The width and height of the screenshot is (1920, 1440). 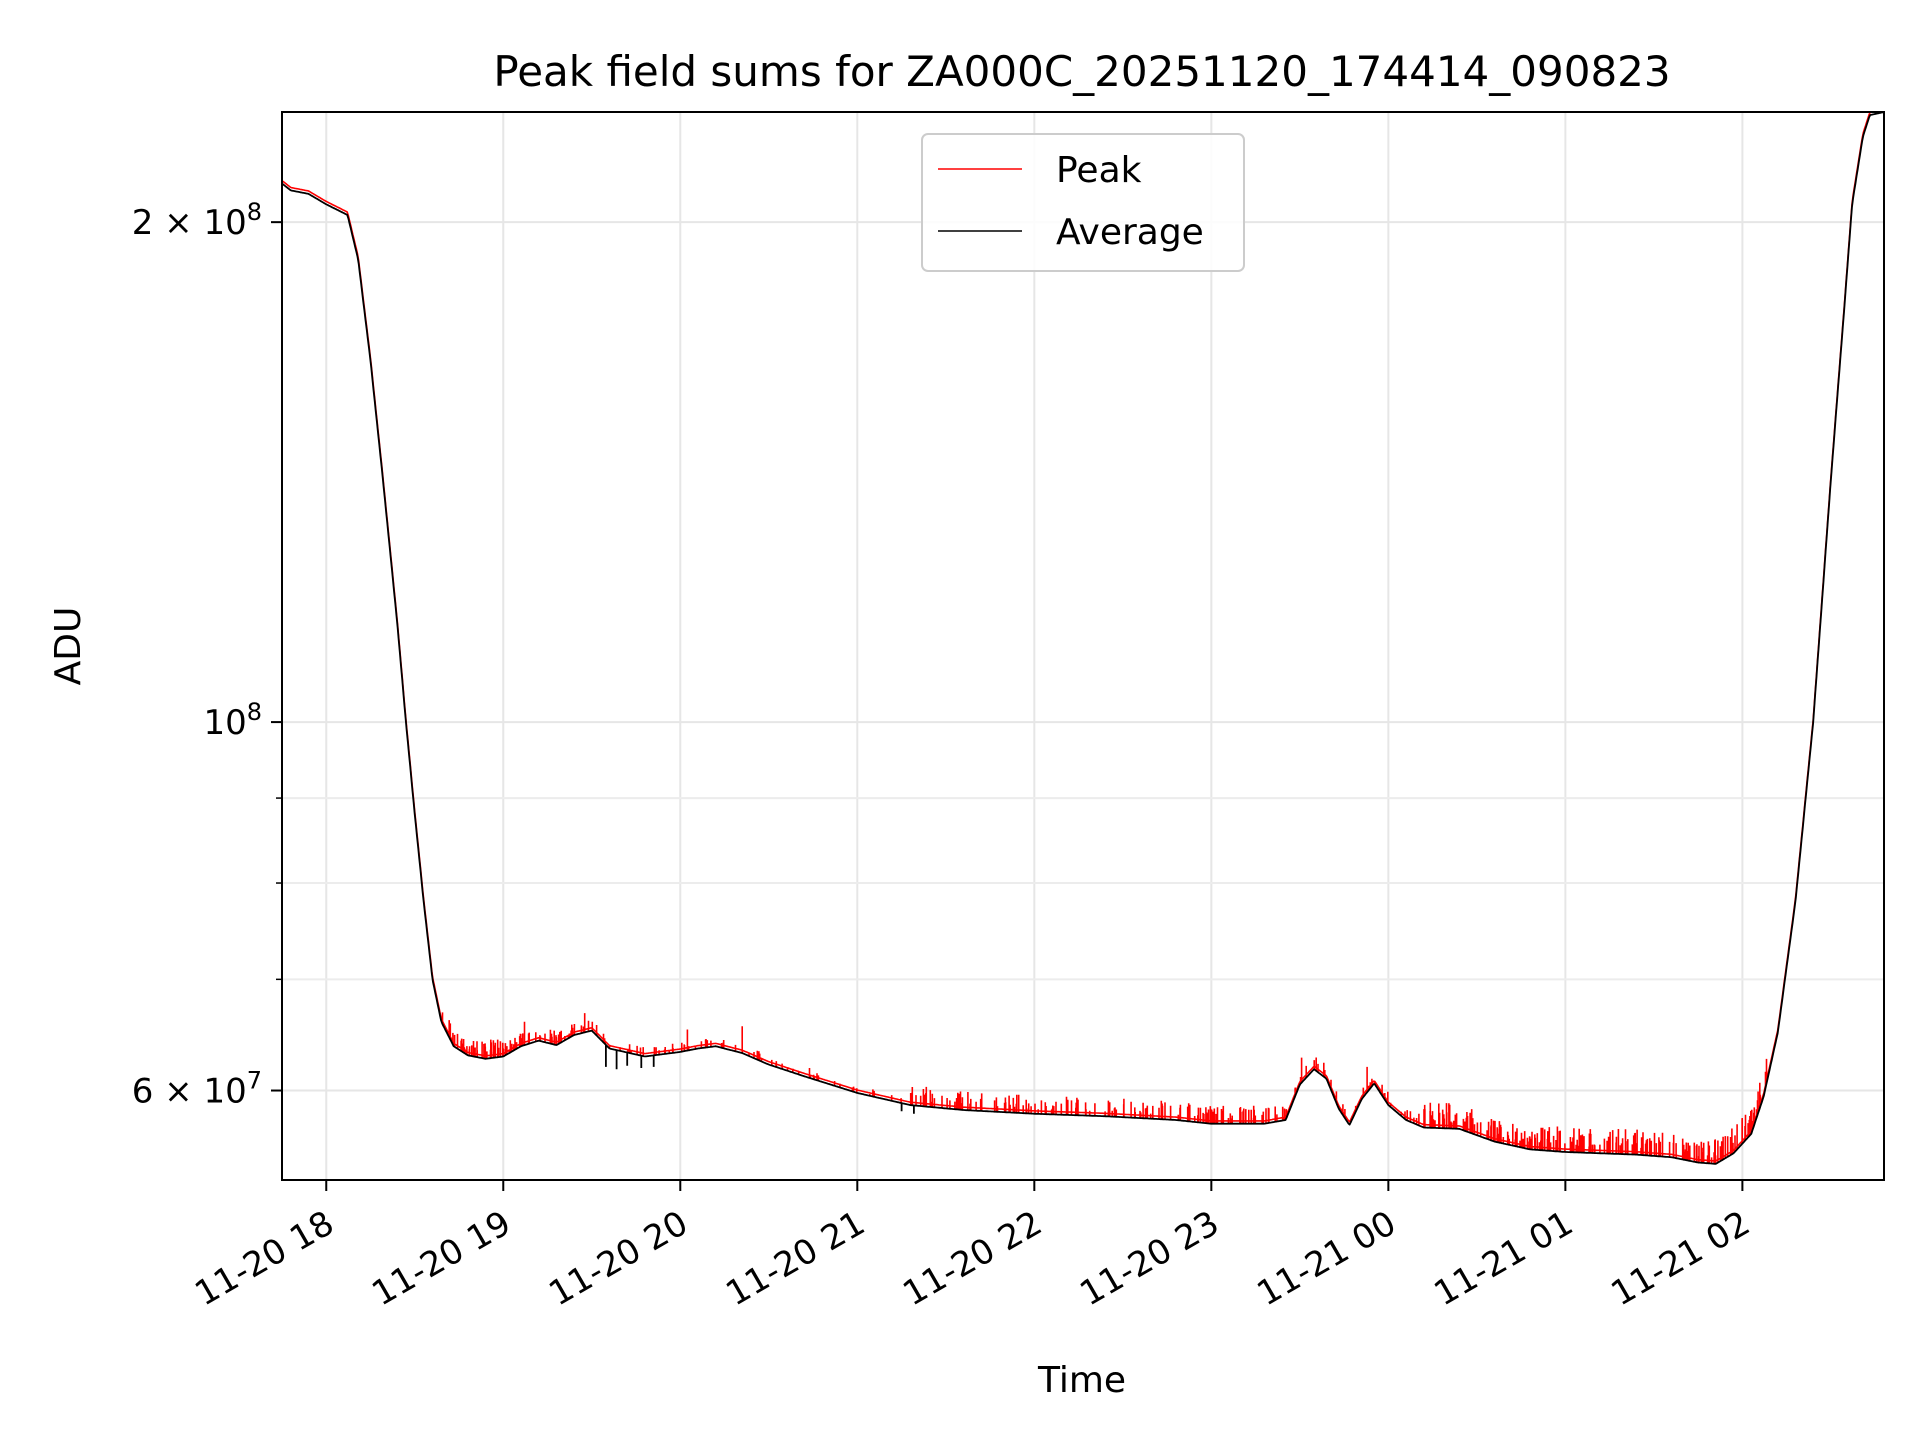 What do you see at coordinates (207, 655) in the screenshot?
I see `y-axis: 6 × 107 108 2 × 108` at bounding box center [207, 655].